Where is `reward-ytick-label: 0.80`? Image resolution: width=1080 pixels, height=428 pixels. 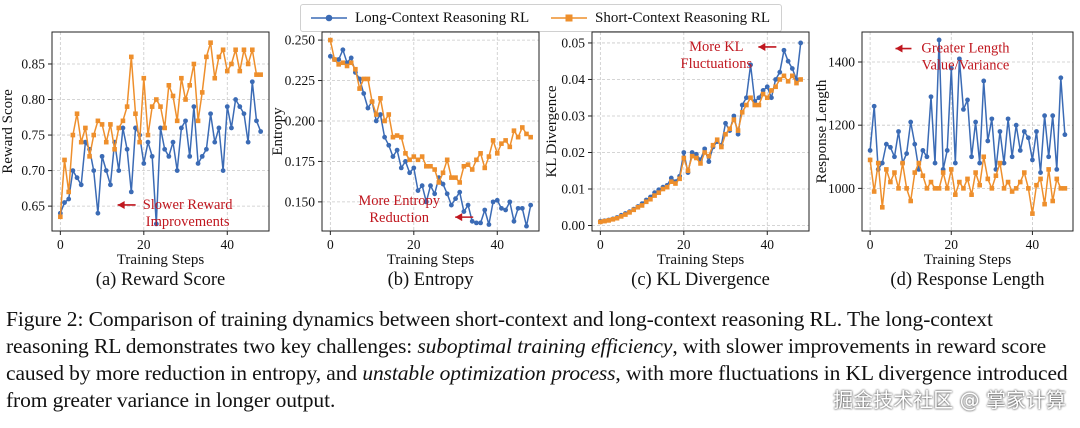 reward-ytick-label: 0.80 is located at coordinates (33, 99).